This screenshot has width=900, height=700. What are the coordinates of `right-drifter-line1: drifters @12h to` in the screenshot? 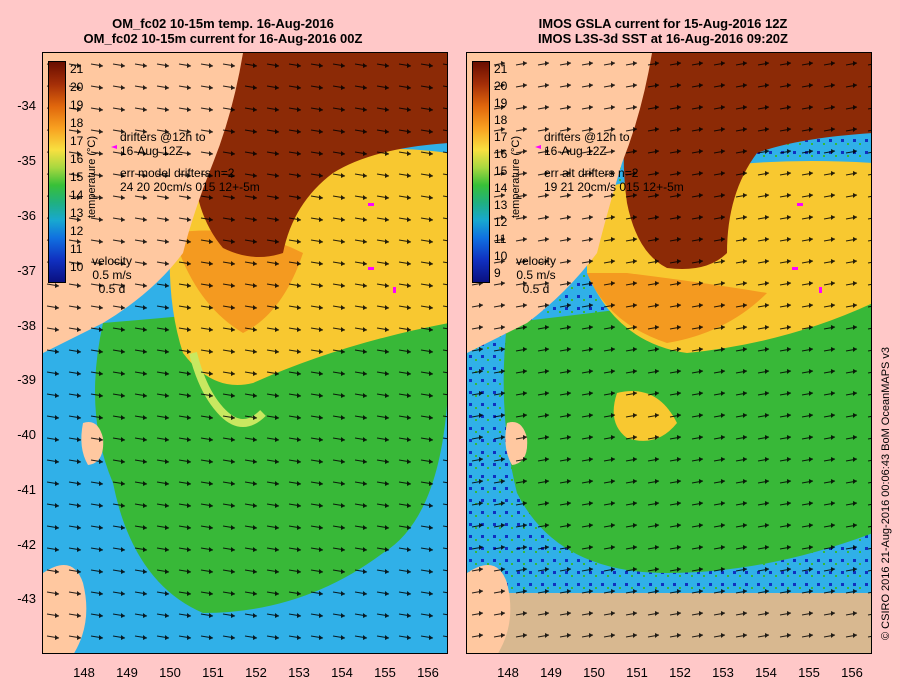 It's located at (587, 137).